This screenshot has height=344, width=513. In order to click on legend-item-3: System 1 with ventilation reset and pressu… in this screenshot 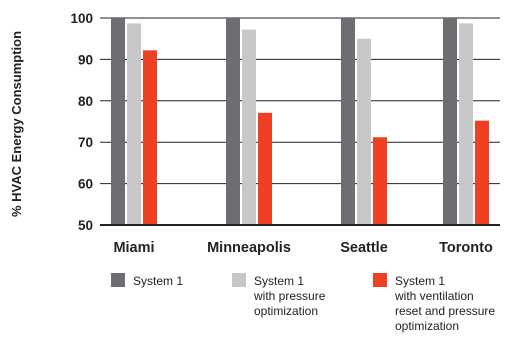, I will do `click(434, 303)`.